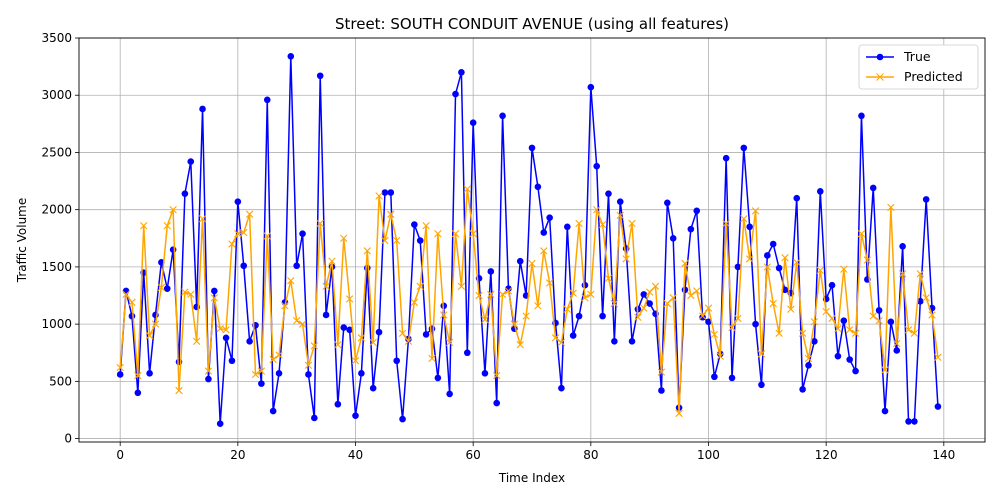 The image size is (1000, 500). I want to click on y-tick-label: 3000, so click(56, 95).